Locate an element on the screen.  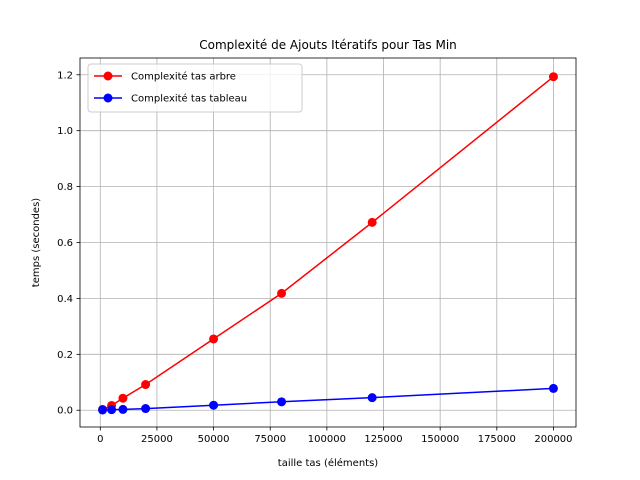
x-tick-label: 50000 is located at coordinates (214, 439).